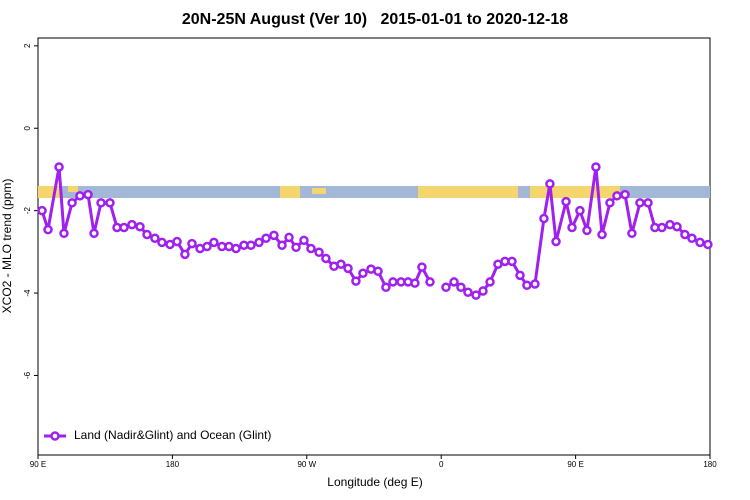 The height and width of the screenshot is (500, 750). I want to click on map-strip, so click(374, 192).